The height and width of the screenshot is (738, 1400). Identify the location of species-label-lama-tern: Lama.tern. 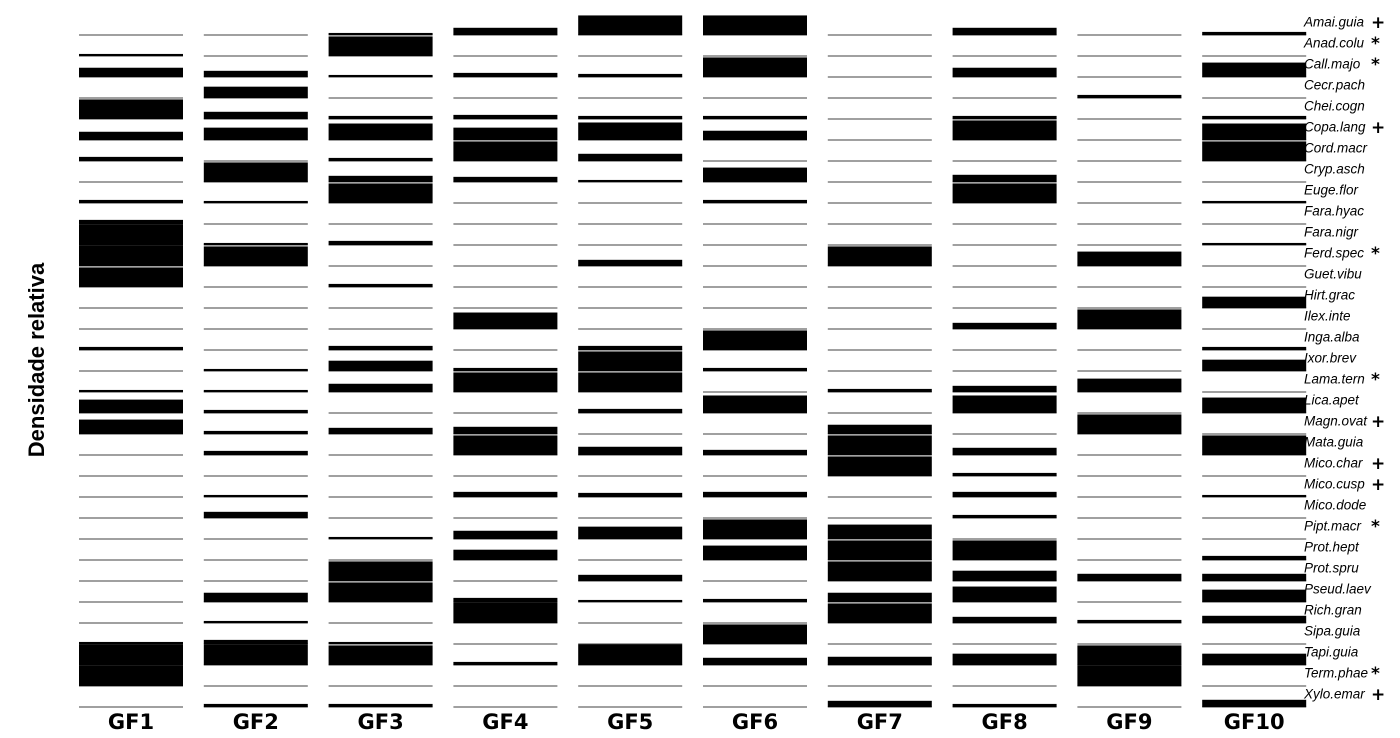
(1334, 379).